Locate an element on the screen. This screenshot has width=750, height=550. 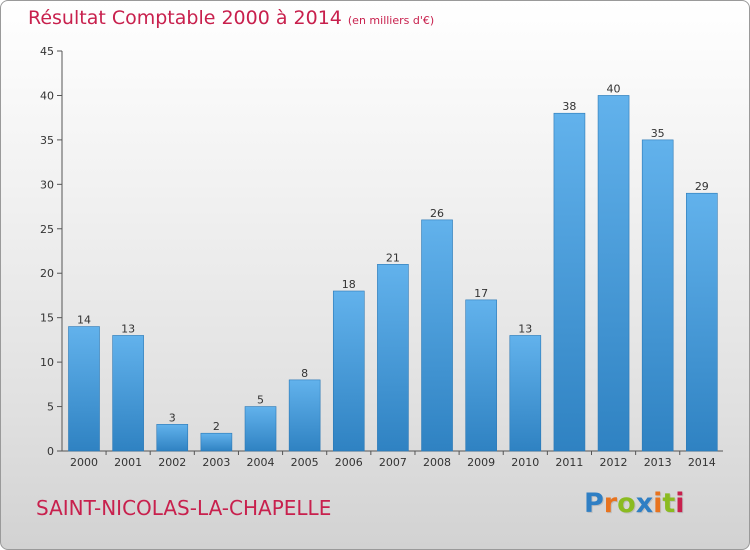
bar-2008 is located at coordinates (437, 335).